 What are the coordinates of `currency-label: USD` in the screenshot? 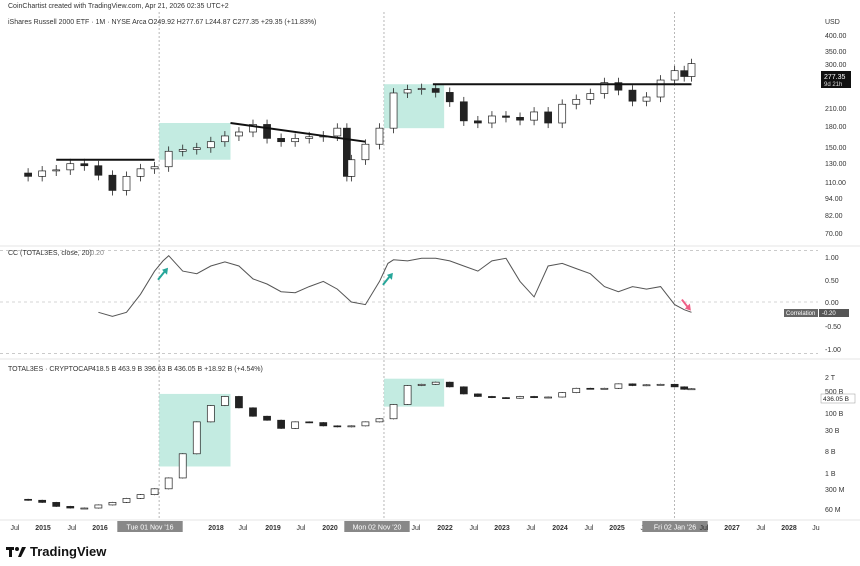 It's located at (832, 22).